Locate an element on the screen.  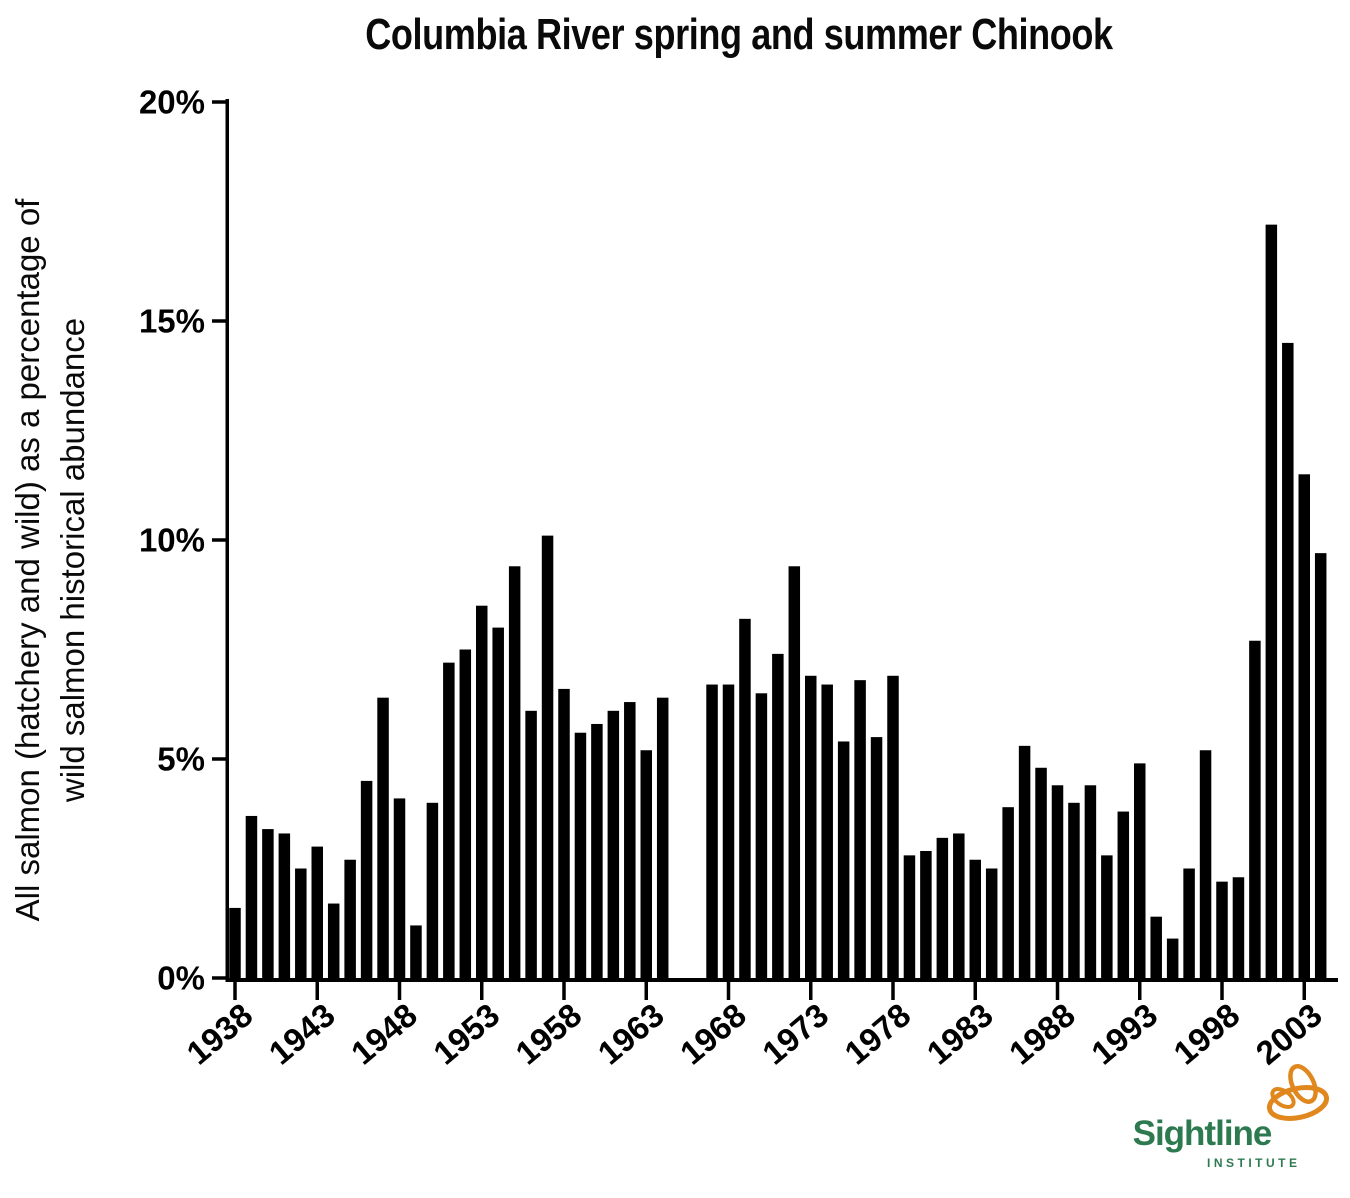
bar-1949 is located at coordinates (416, 951).